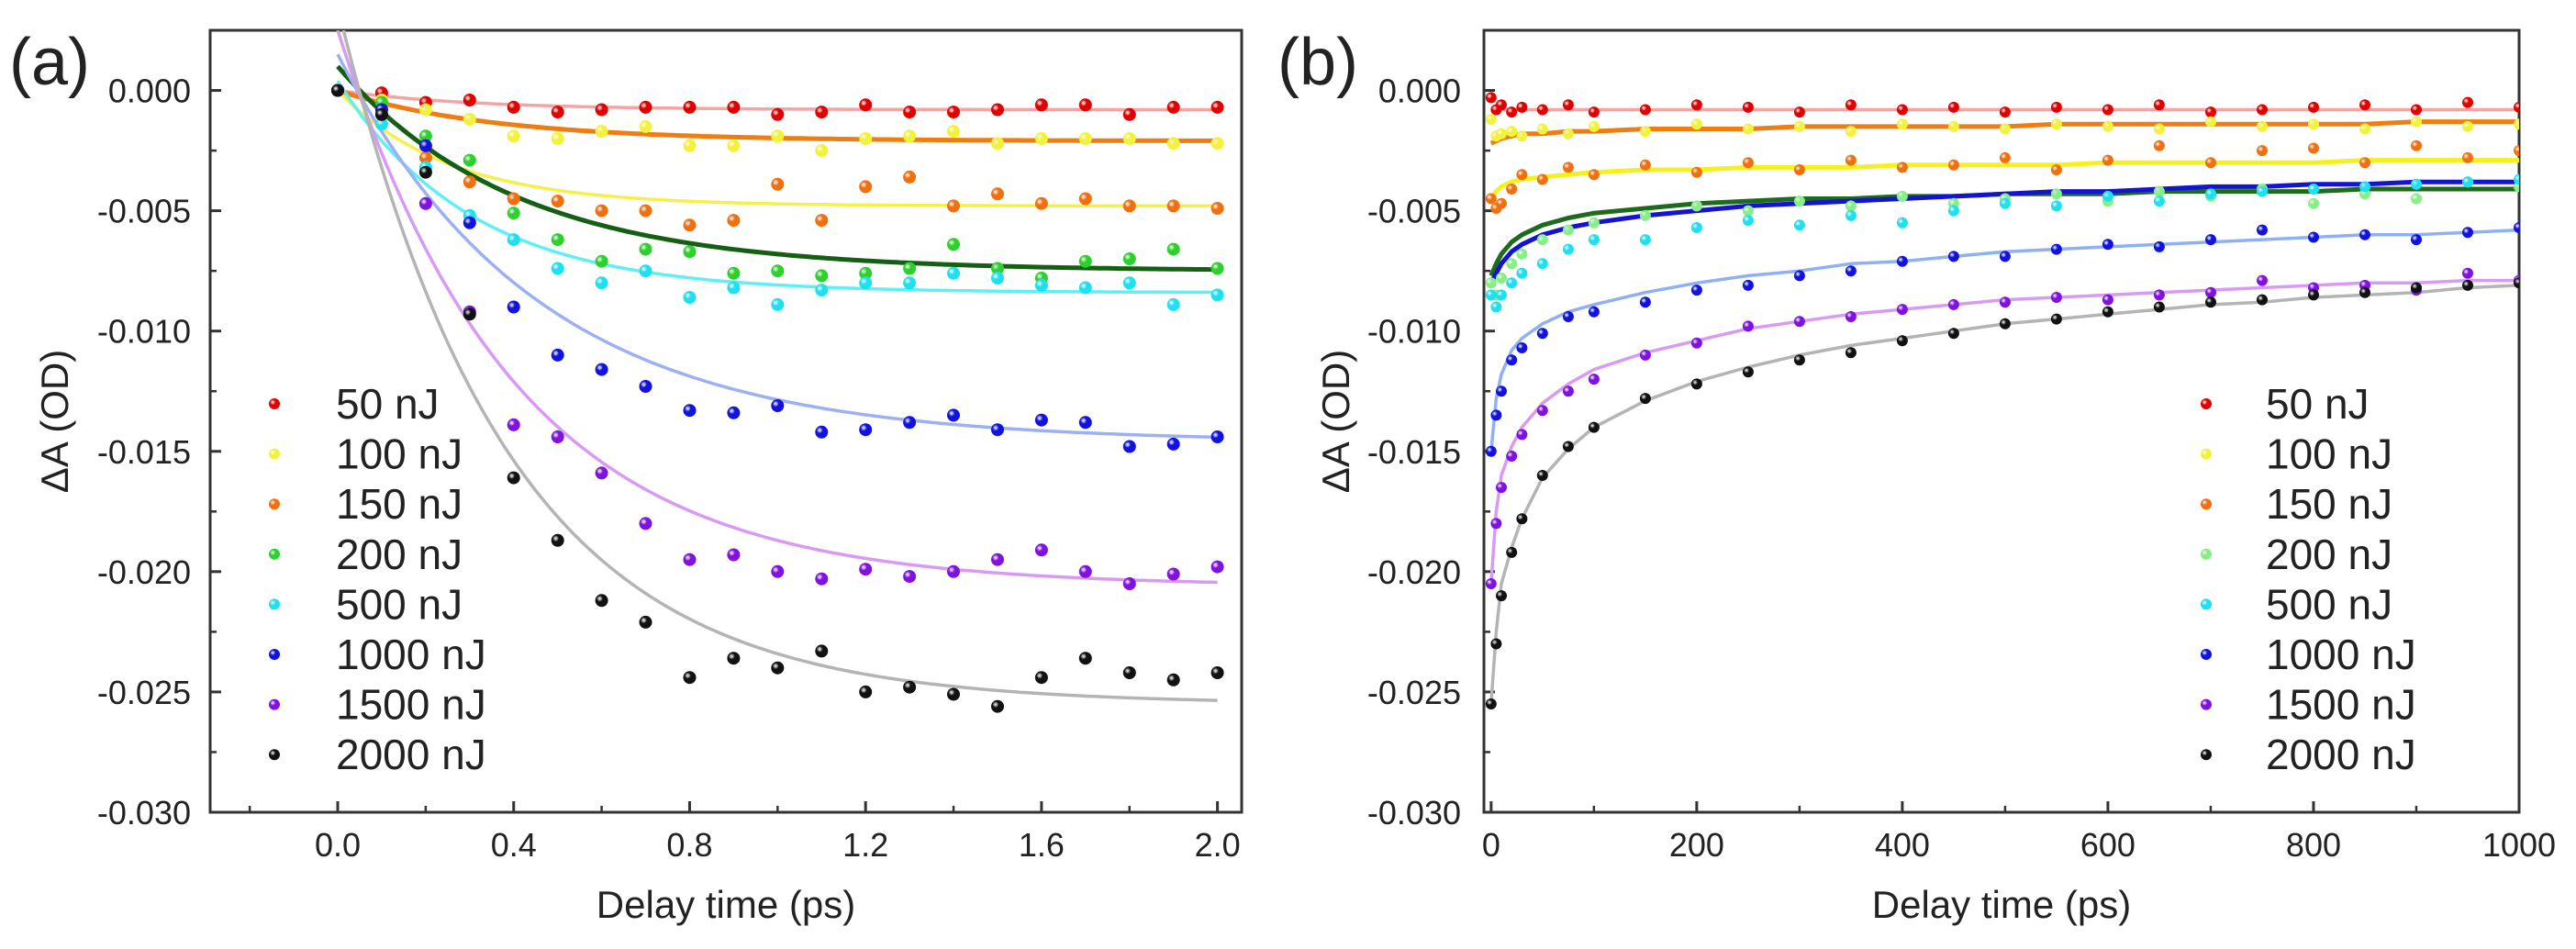  Describe the element at coordinates (2308, 654) in the screenshot. I see `legend-item: 1000 nJ` at that location.